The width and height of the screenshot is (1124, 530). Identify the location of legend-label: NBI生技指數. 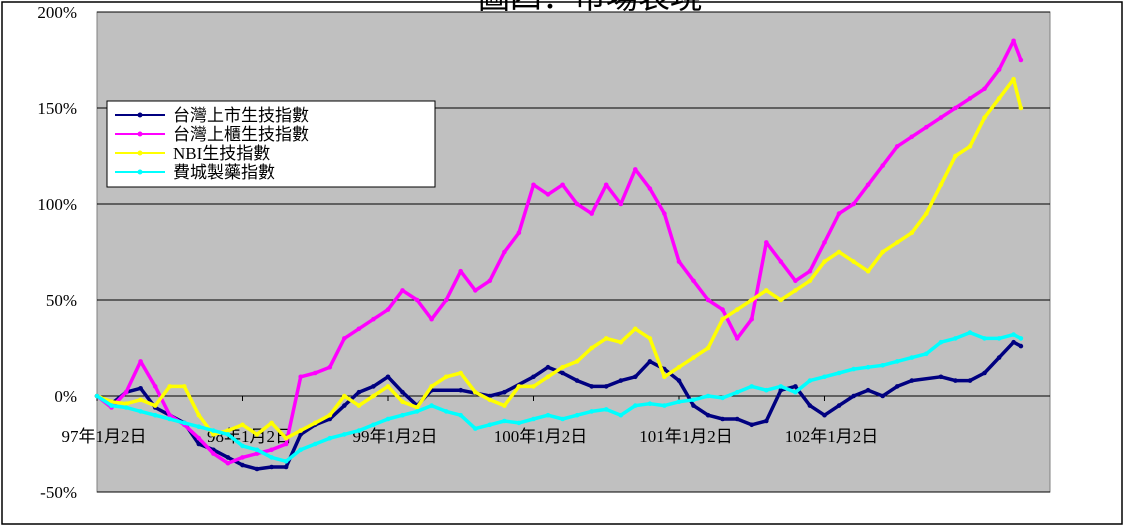
(221, 153).